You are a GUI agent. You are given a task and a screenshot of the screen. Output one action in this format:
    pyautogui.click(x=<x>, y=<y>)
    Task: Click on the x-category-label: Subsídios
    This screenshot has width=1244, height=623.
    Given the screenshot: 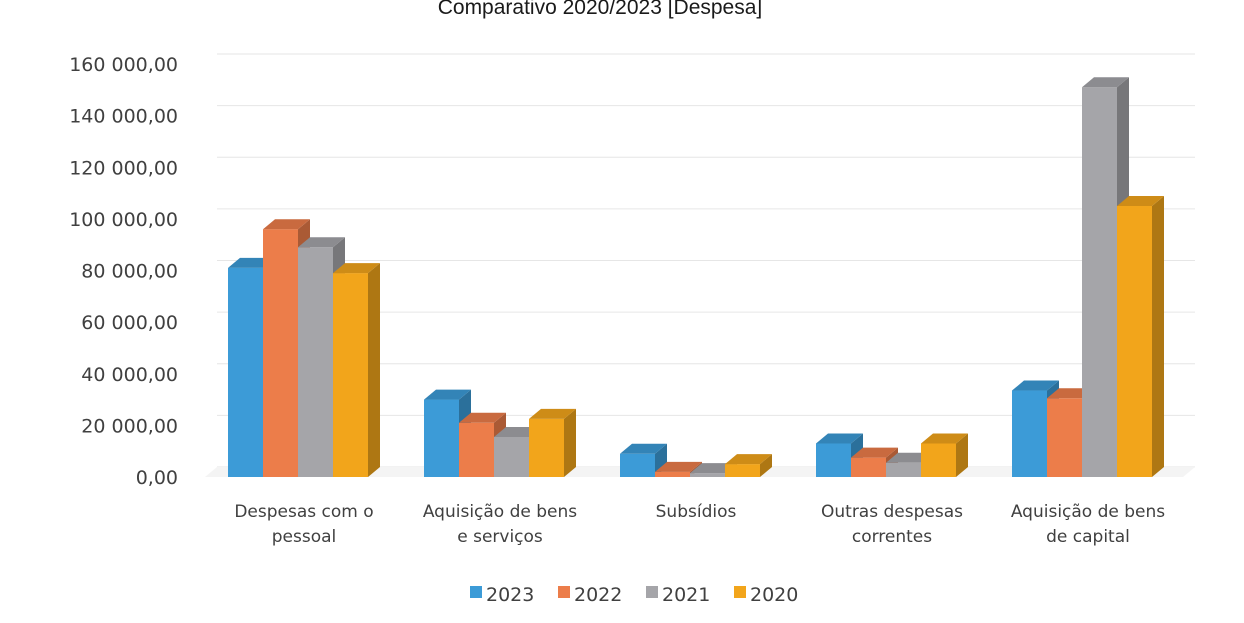 What is the action you would take?
    pyautogui.click(x=696, y=512)
    